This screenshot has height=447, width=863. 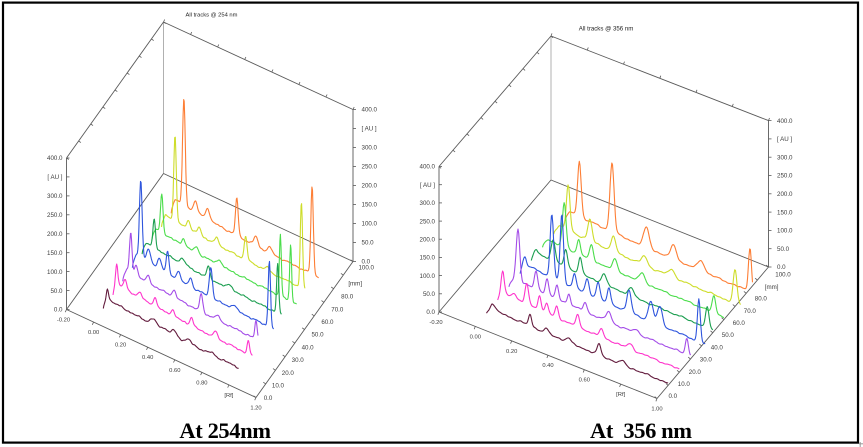 I want to click on svg-text: At 254nm, so click(x=225, y=430).